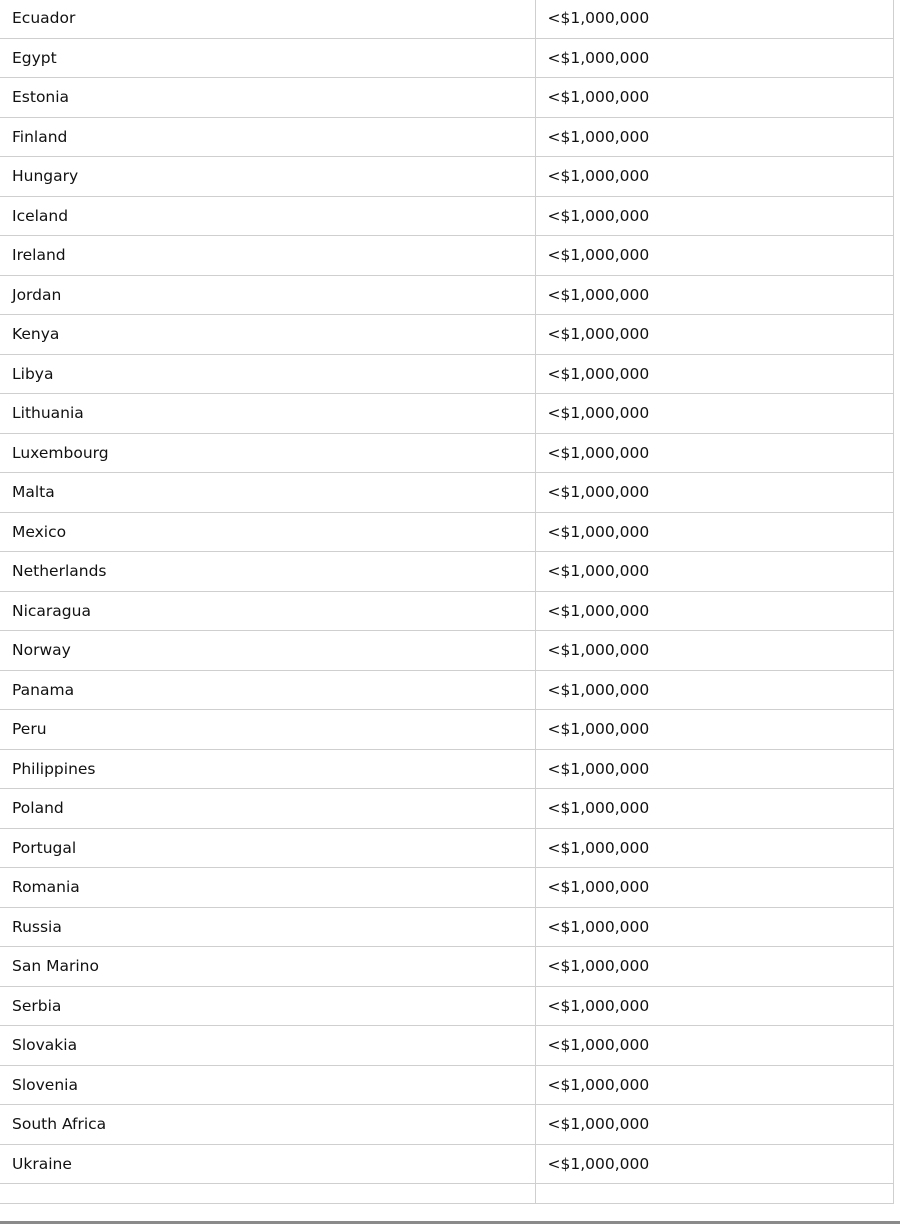 Image resolution: width=900 pixels, height=1224 pixels. I want to click on bottom-edge, so click(450, 1222).